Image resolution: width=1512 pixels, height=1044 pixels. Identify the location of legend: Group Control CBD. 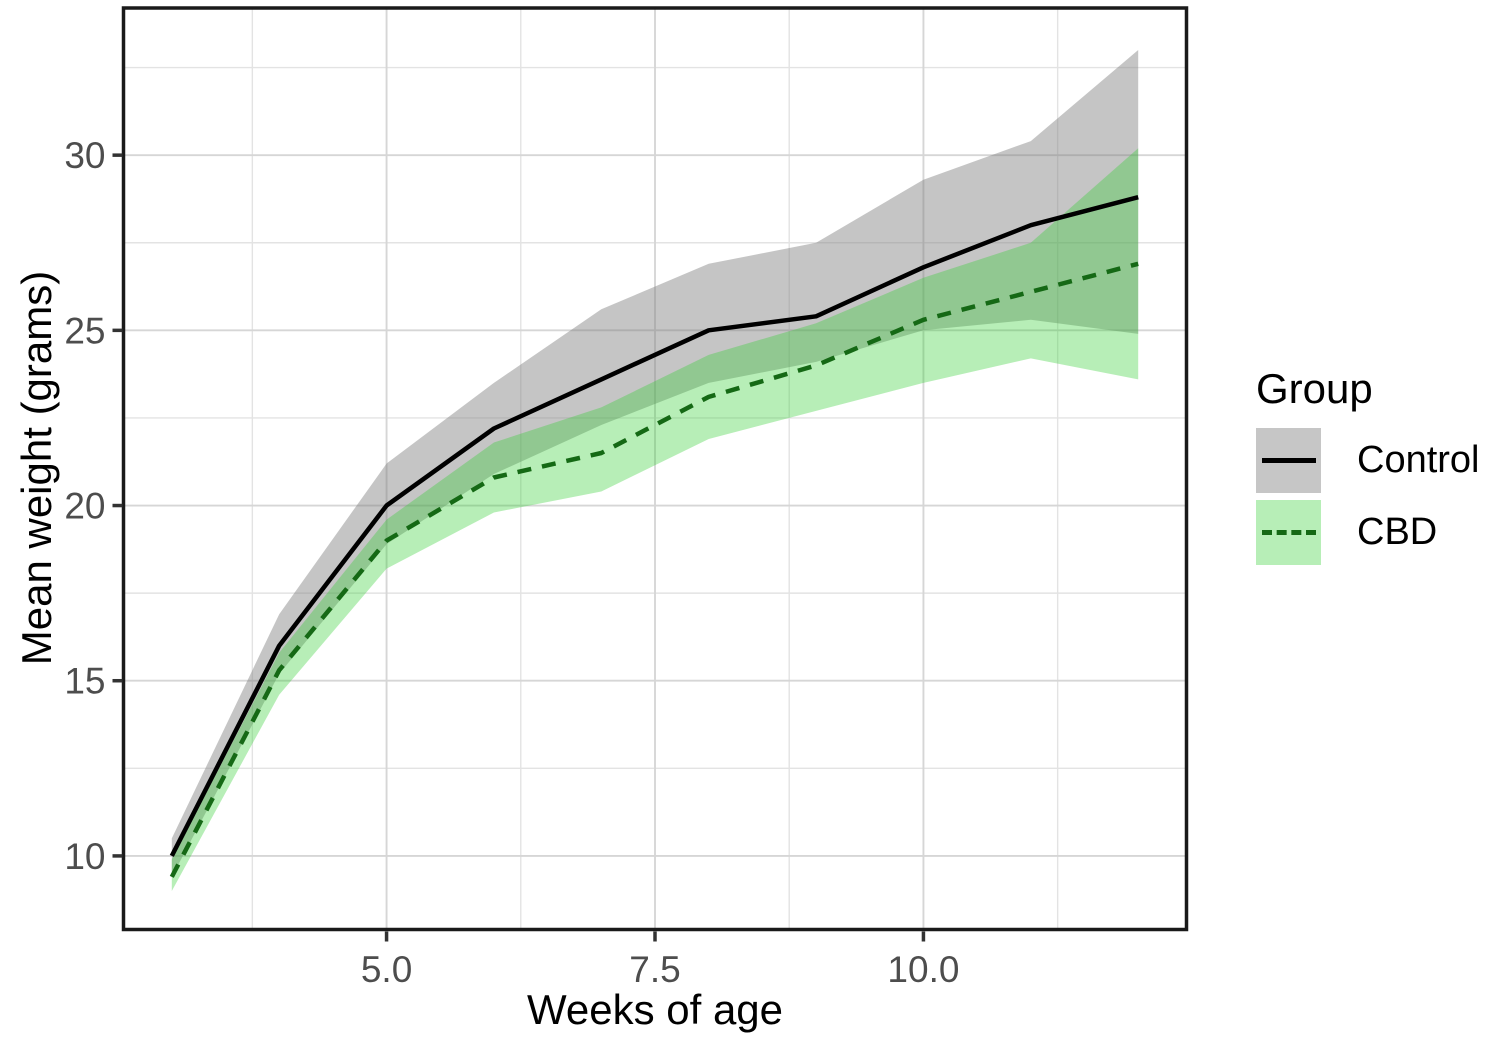
(1384, 468).